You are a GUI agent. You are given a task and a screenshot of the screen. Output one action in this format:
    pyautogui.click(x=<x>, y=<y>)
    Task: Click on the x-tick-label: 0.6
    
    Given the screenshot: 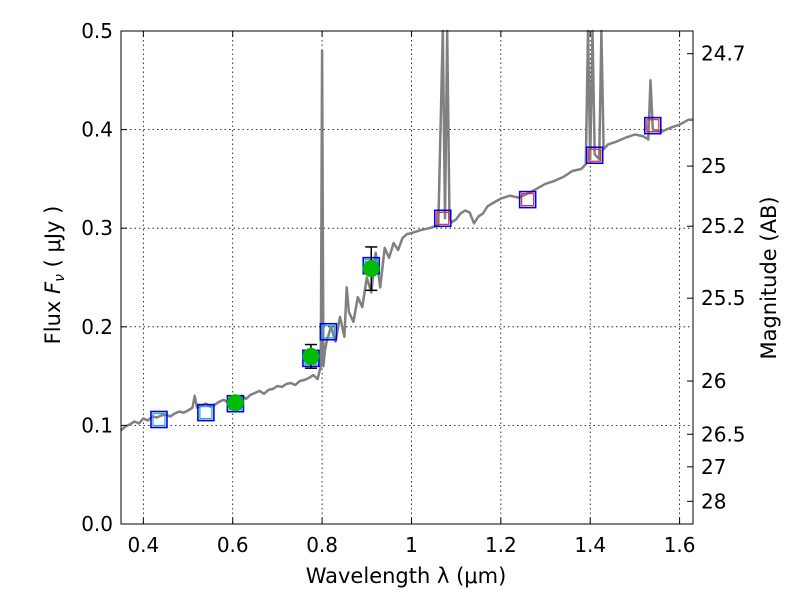 What is the action you would take?
    pyautogui.click(x=233, y=545)
    